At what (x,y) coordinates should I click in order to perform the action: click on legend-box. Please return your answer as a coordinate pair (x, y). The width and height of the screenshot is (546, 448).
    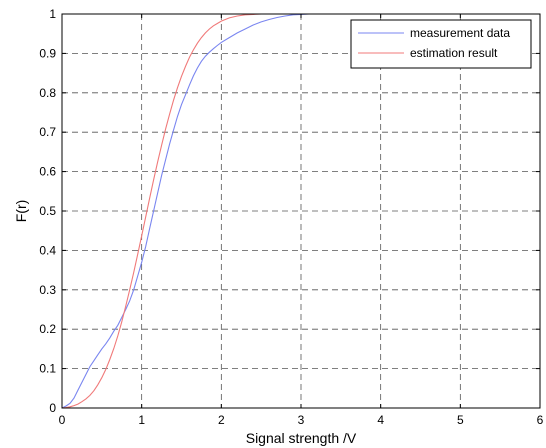
    Looking at the image, I should click on (441, 44).